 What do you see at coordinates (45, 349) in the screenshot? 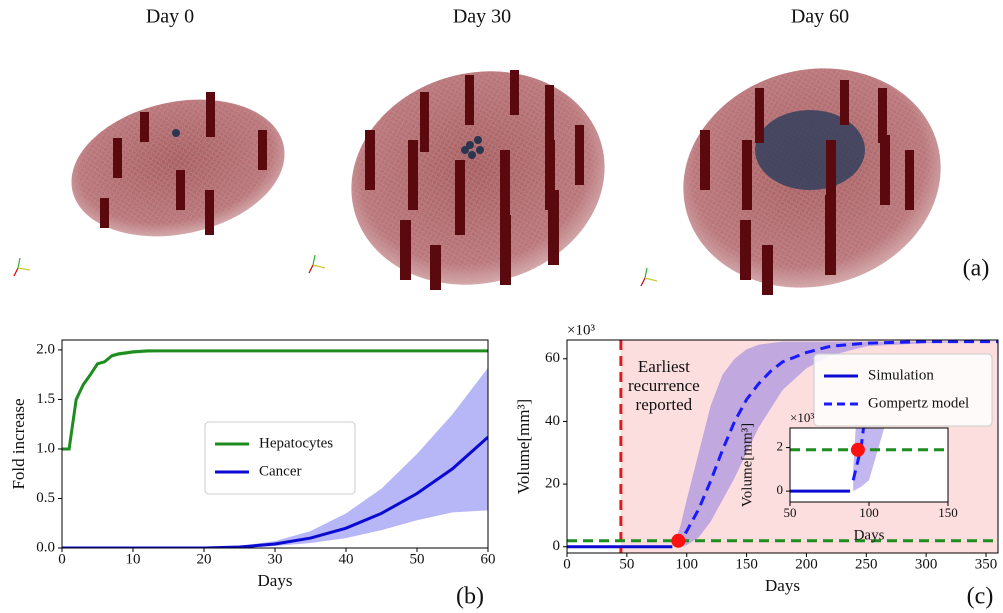
I see `y-tick-label: 2.0` at bounding box center [45, 349].